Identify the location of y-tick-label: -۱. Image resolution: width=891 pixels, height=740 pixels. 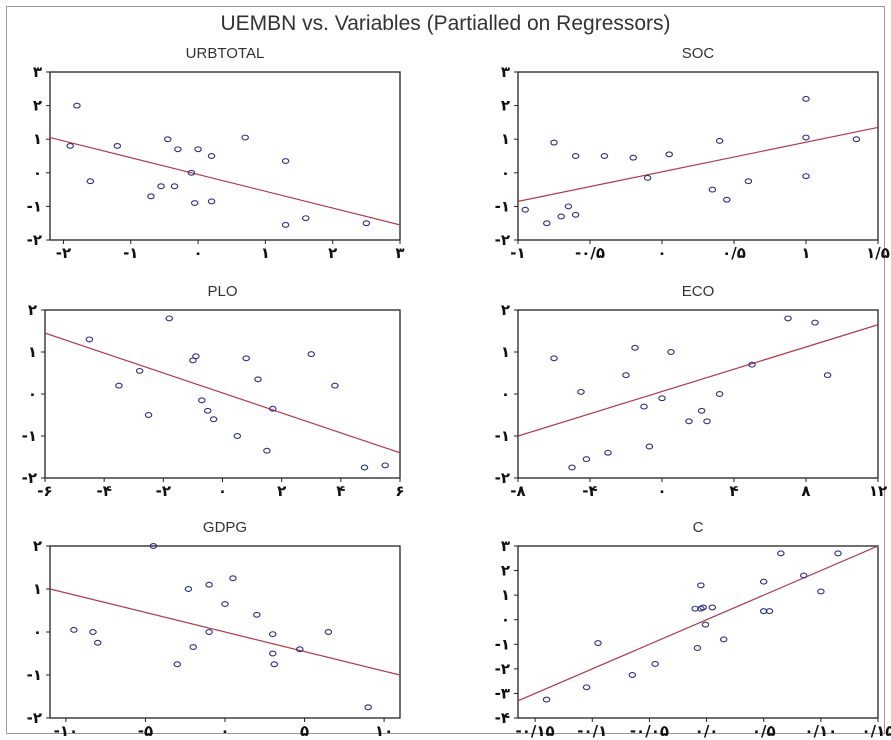
(34, 675).